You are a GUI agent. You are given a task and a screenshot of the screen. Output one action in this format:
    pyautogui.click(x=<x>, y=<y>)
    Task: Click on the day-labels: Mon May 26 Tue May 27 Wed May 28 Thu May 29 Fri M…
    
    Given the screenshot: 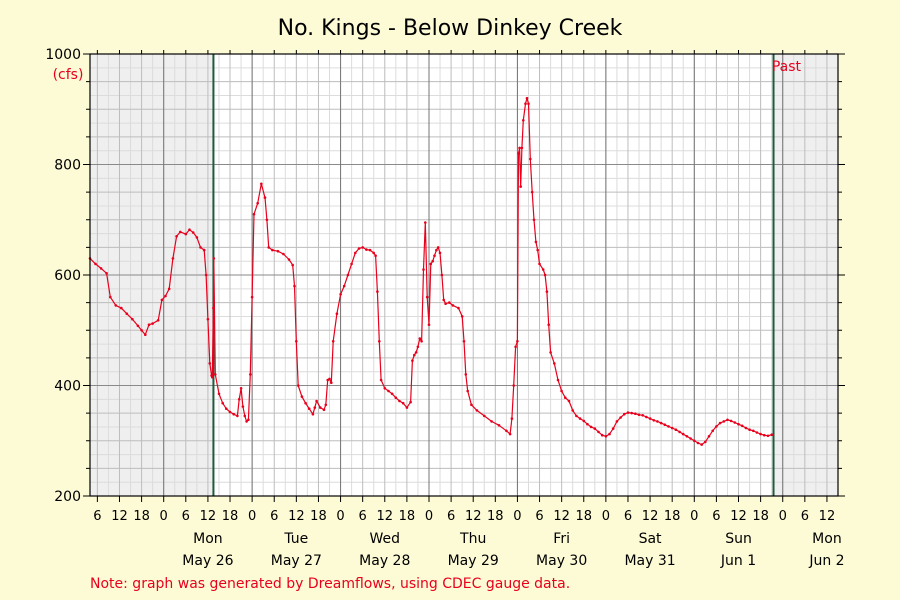 What is the action you would take?
    pyautogui.click(x=513, y=550)
    